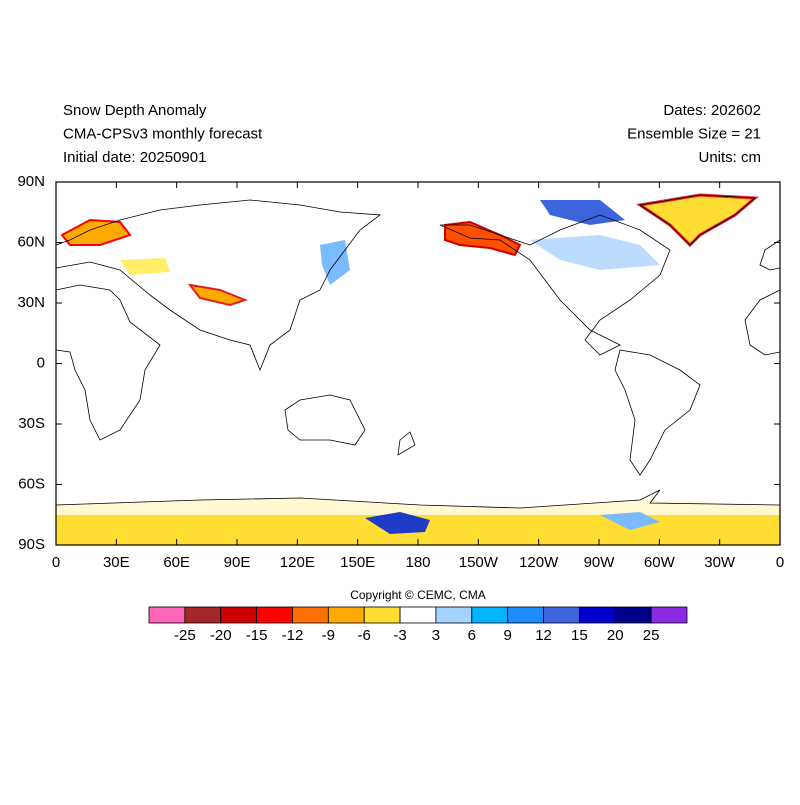 The height and width of the screenshot is (805, 800). I want to click on lon-label: 90W, so click(600, 562).